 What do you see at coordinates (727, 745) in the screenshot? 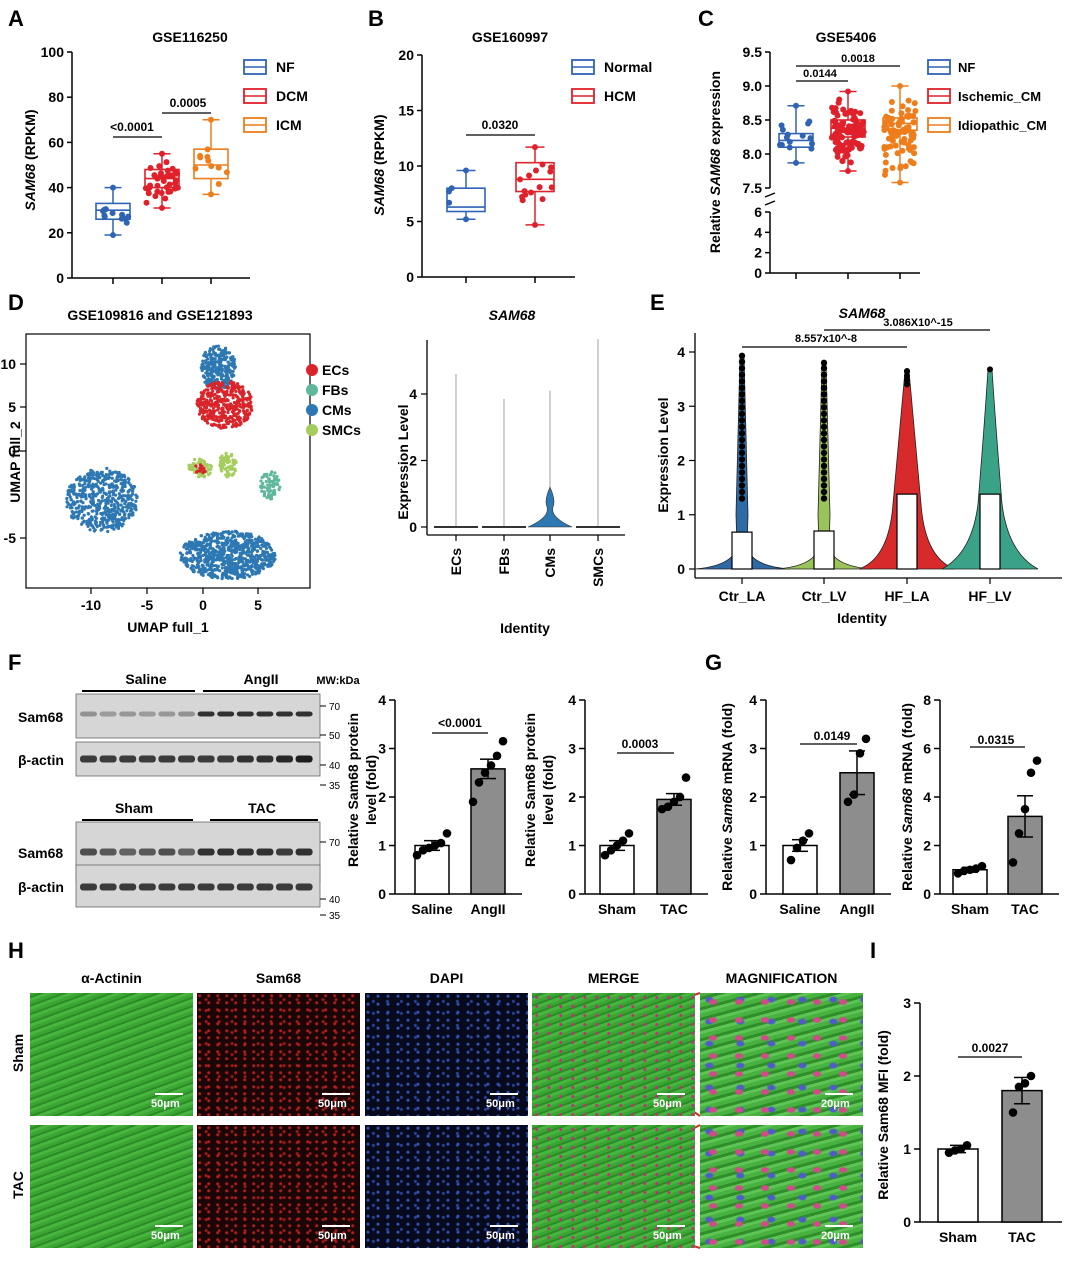
I see `axis-label-part: mRNA (fold)` at bounding box center [727, 745].